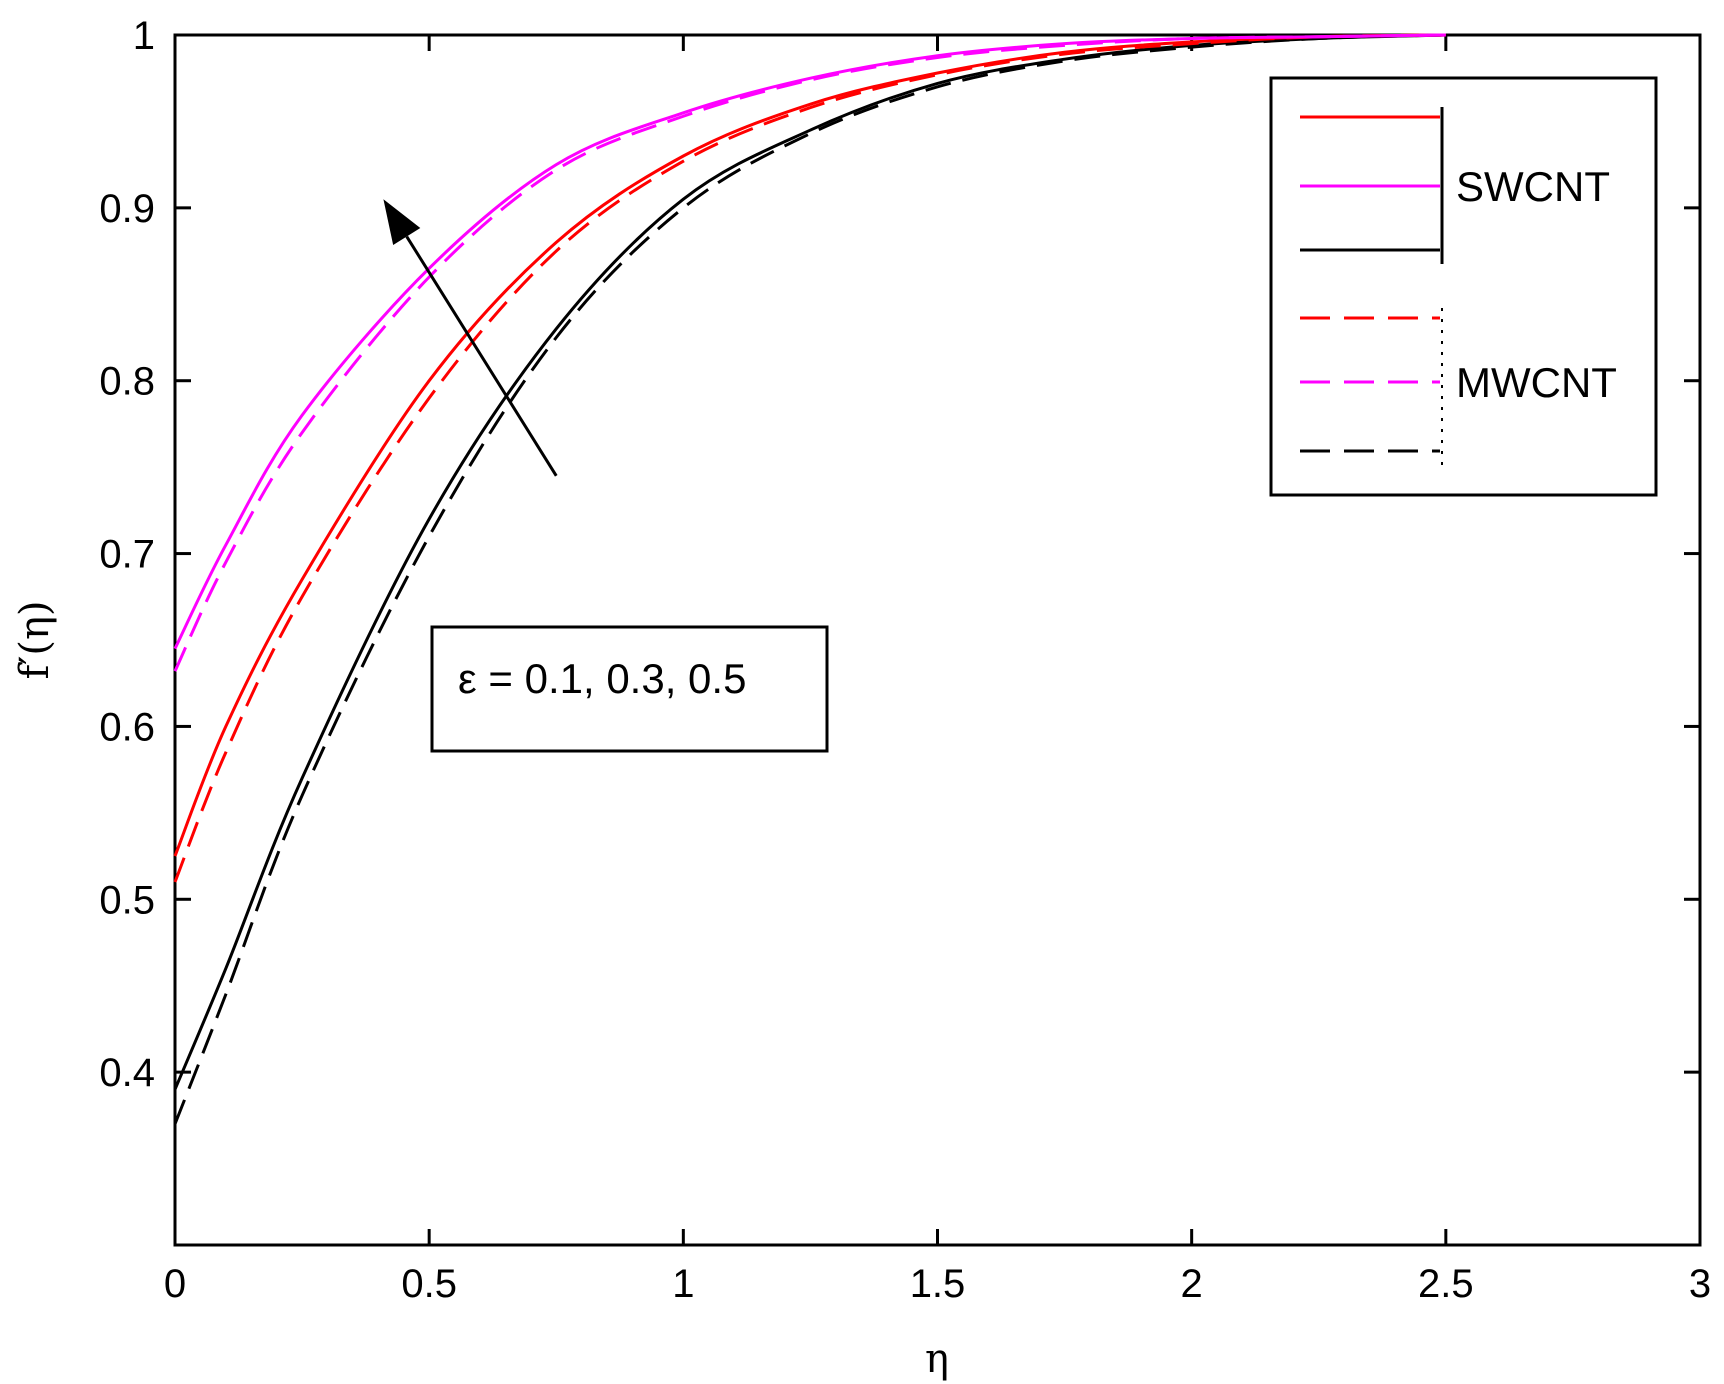  I want to click on y-tick-label: 0.6, so click(127, 727).